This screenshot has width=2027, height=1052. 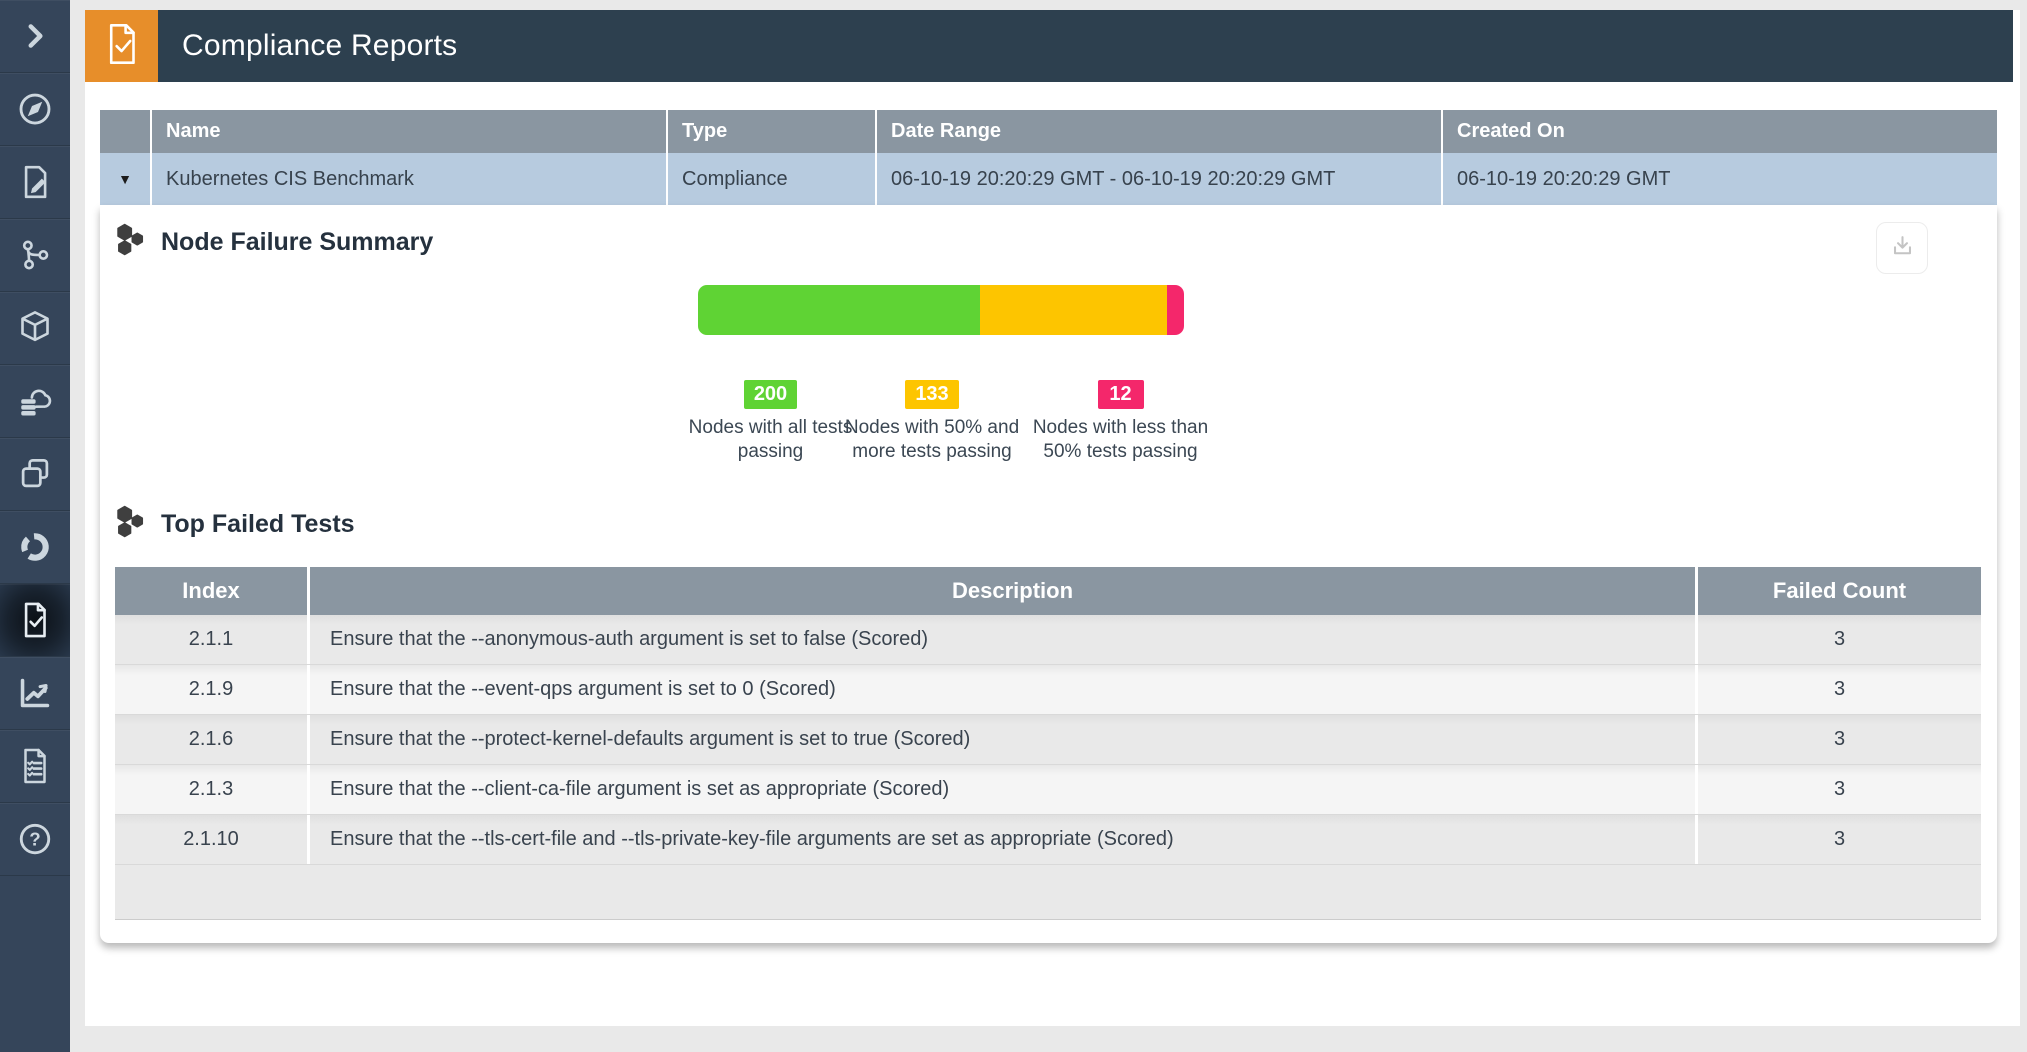 What do you see at coordinates (1838, 591) in the screenshot?
I see `column-header-failed-count: Failed Count` at bounding box center [1838, 591].